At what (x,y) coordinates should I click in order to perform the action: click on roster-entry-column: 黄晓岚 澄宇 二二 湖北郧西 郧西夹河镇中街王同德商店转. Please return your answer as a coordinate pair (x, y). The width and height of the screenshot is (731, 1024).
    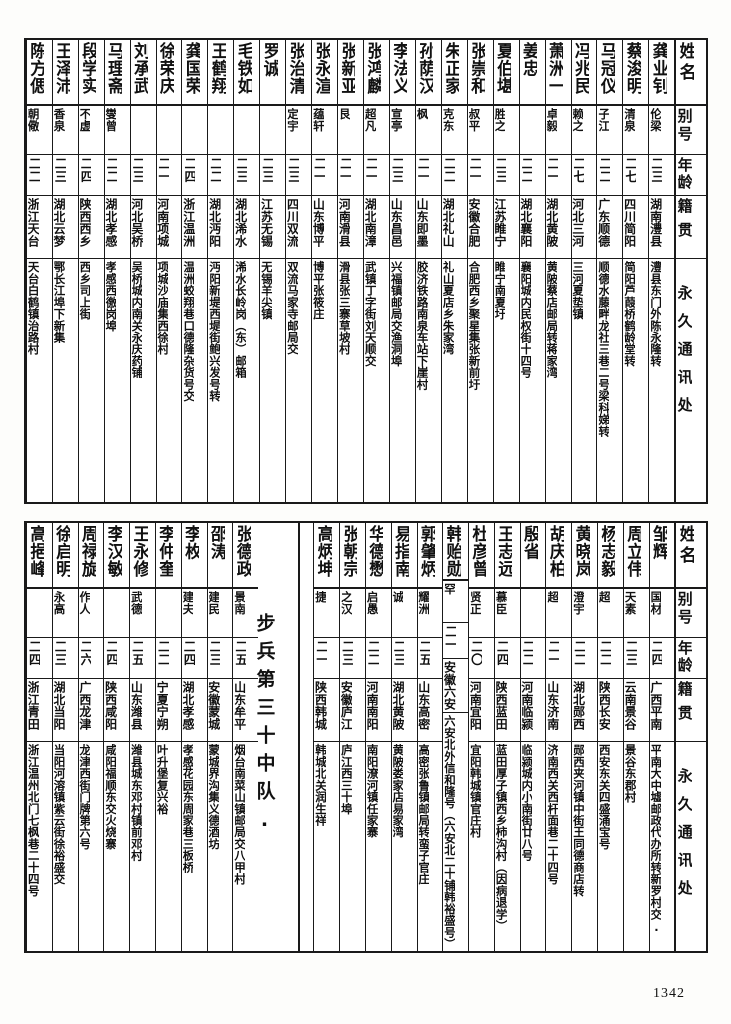
    Looking at the image, I should click on (584, 737).